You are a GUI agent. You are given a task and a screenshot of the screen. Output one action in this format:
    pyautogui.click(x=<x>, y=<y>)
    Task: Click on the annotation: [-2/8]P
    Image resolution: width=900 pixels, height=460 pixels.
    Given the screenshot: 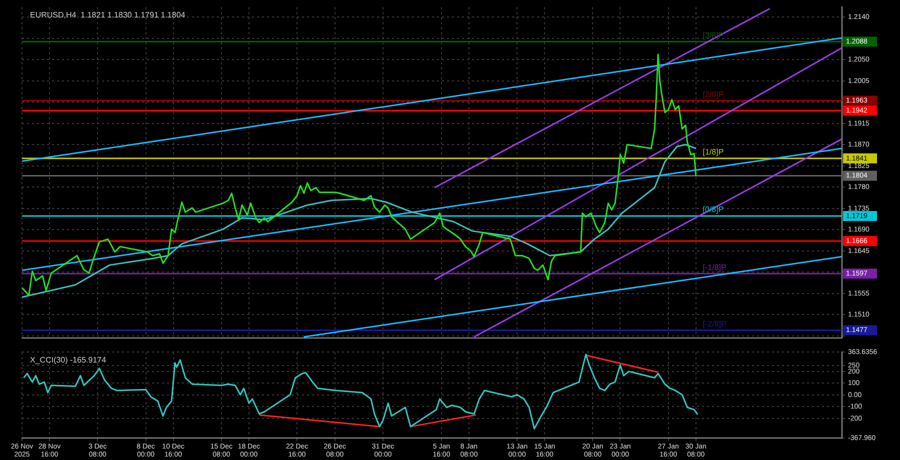 What is the action you would take?
    pyautogui.click(x=714, y=323)
    